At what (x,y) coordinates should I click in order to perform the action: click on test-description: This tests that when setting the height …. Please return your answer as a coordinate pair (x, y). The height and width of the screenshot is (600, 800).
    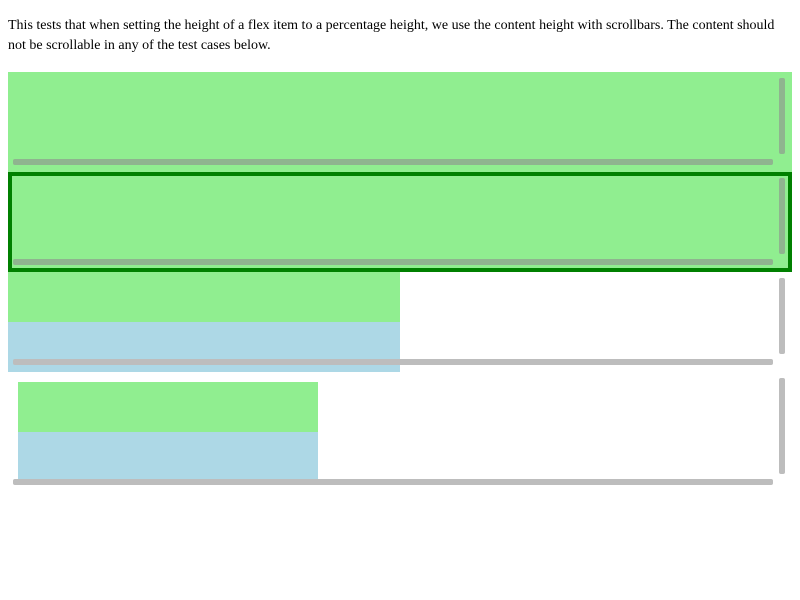
    Looking at the image, I should click on (391, 35).